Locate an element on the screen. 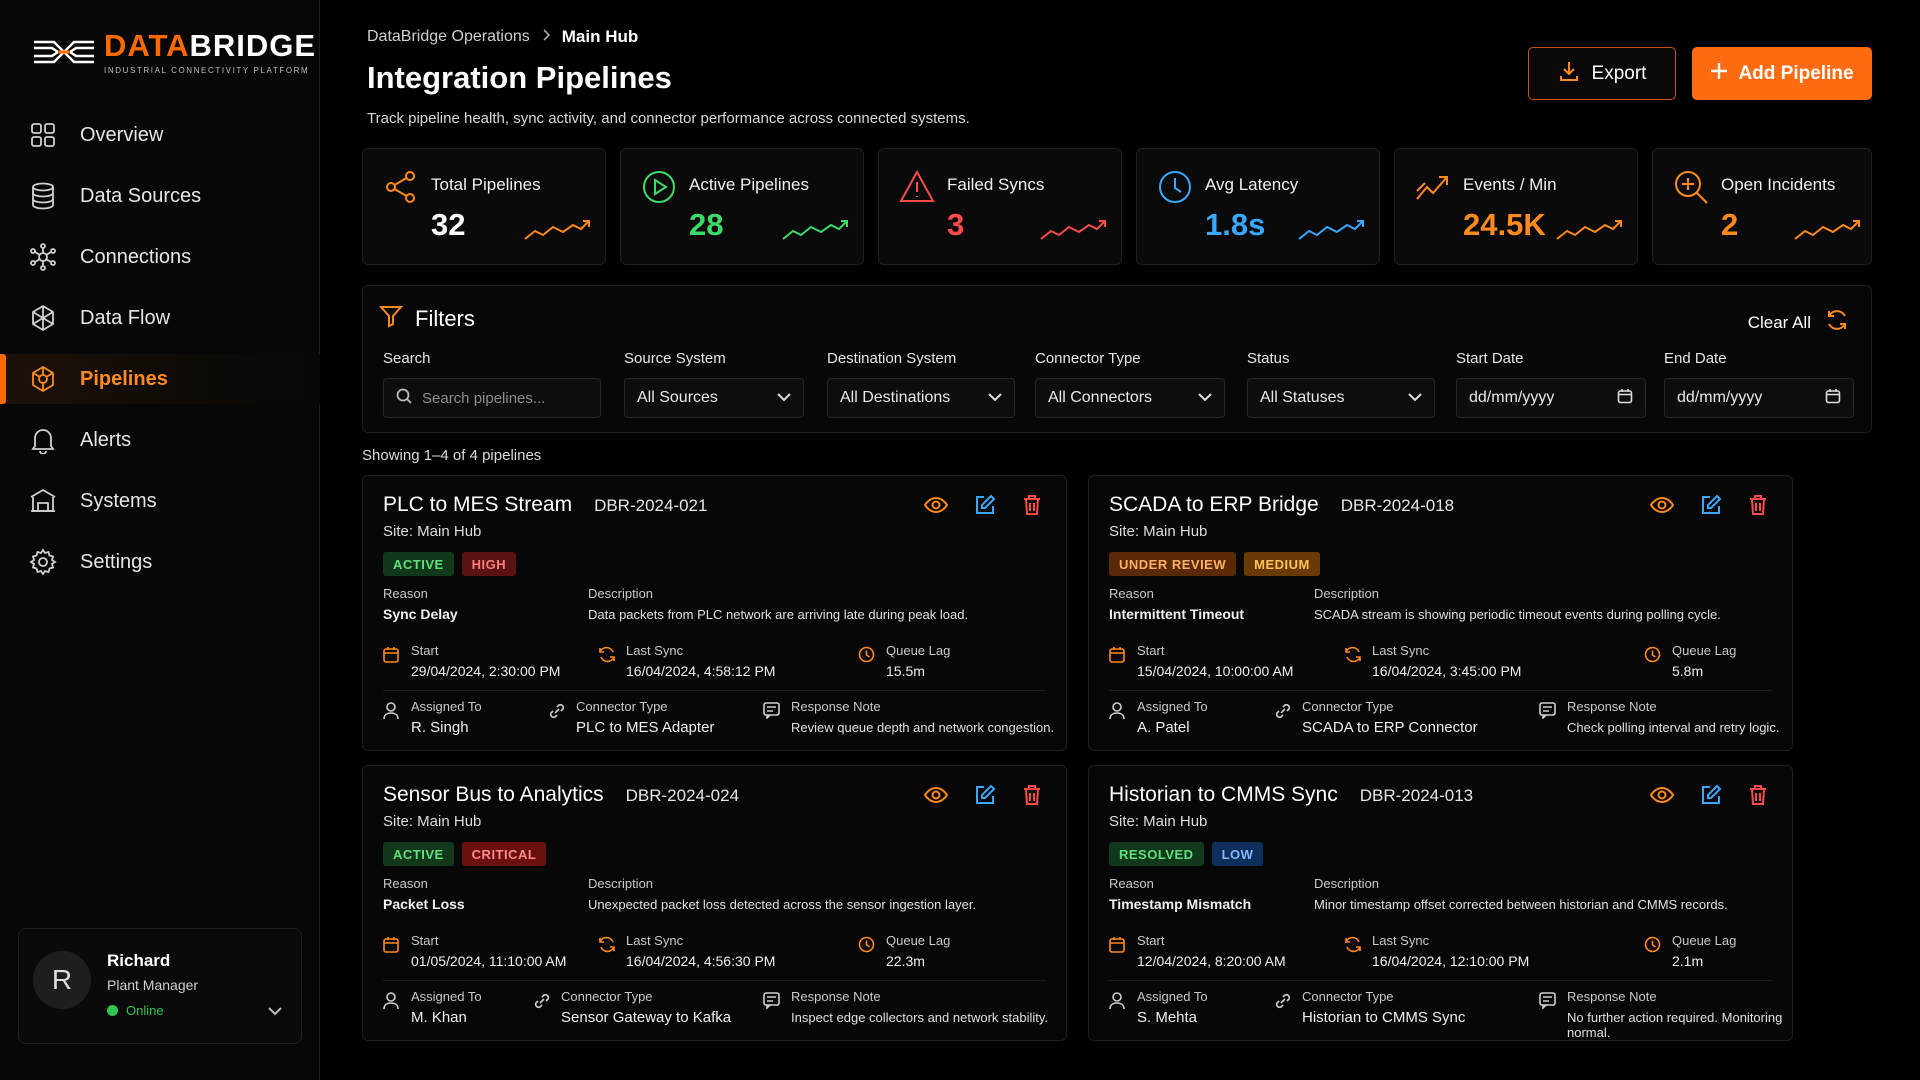 The width and height of the screenshot is (1920, 1080). connector-type-label: Connector Type is located at coordinates (1348, 706).